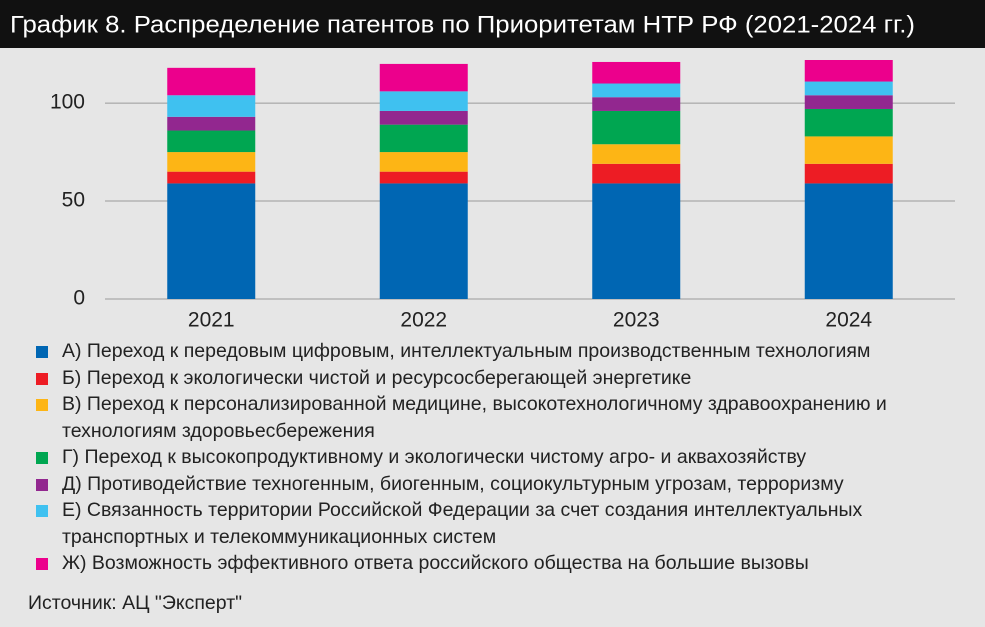 The width and height of the screenshot is (985, 627). I want to click on x-tick-label: 2024, so click(848, 320).